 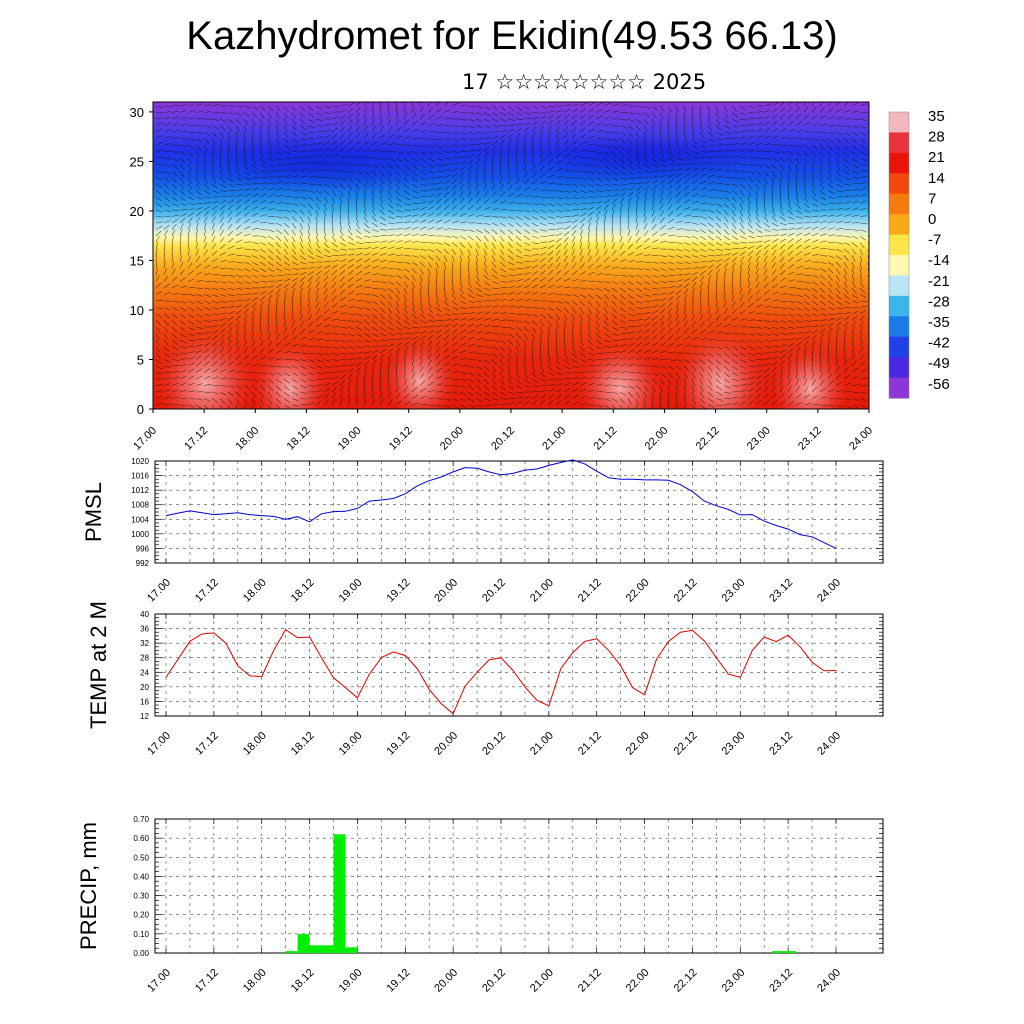 What do you see at coordinates (141, 896) in the screenshot?
I see `y-tick-label: 0.30` at bounding box center [141, 896].